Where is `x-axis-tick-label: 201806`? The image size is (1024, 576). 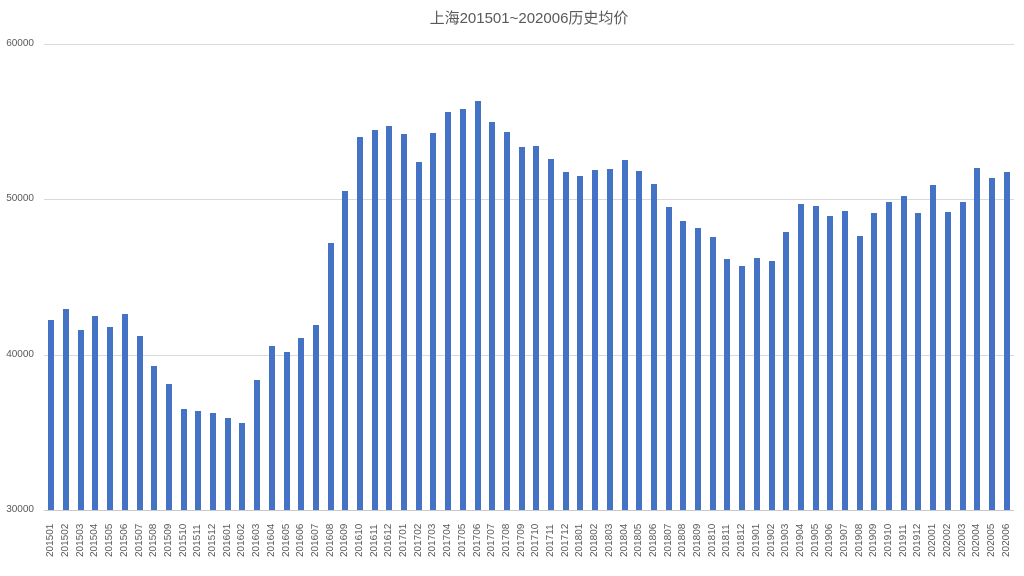 x-axis-tick-label: 201806 is located at coordinates (653, 540).